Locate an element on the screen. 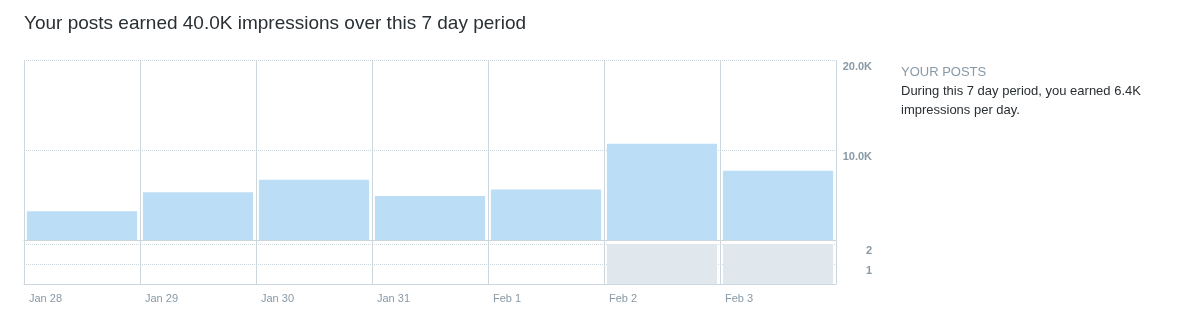 The image size is (1177, 323). x-tick-label: Jan 30 is located at coordinates (278, 297).